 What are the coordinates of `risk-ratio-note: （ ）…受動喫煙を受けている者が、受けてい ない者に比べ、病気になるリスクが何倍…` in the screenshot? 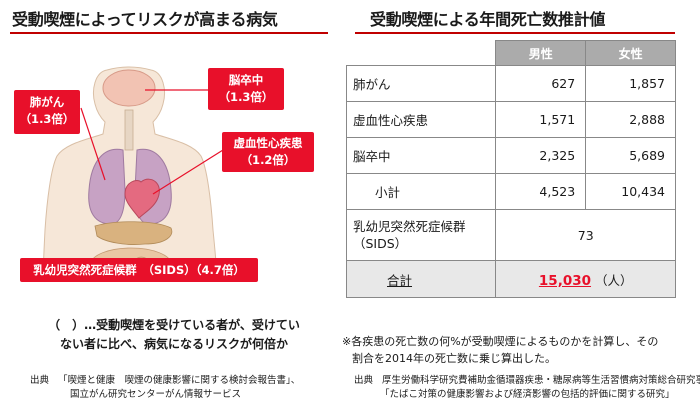 It's located at (174, 335).